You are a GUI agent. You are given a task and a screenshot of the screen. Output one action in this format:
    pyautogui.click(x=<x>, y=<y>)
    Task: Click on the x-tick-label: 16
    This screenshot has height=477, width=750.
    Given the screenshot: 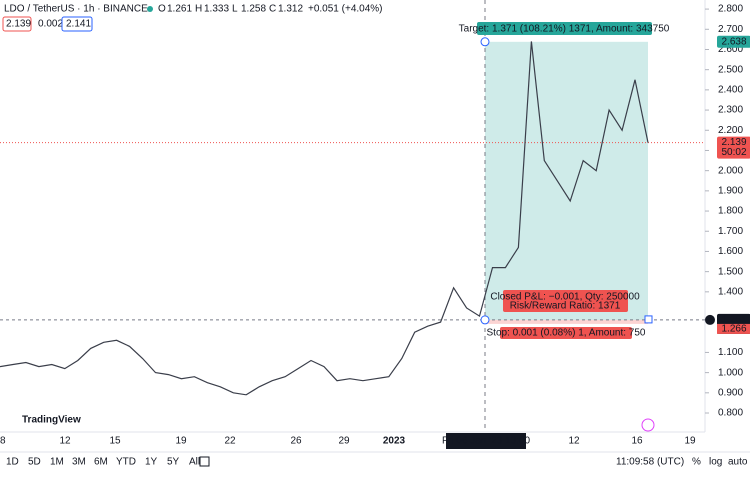 What is the action you would take?
    pyautogui.click(x=637, y=441)
    